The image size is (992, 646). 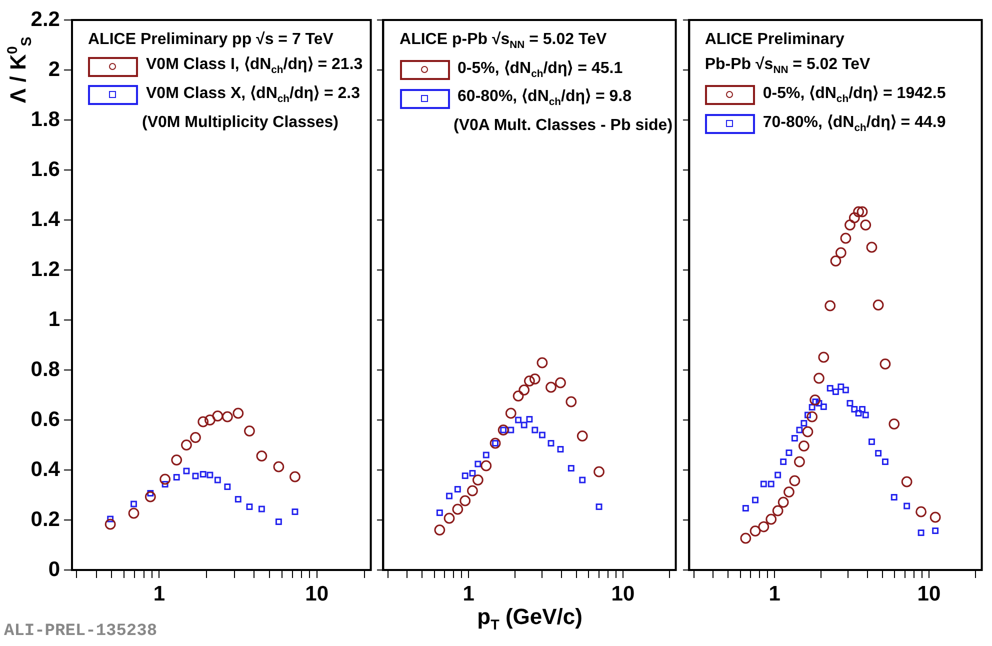 I want to click on text: ALICE Preliminary pp √s = 7 TeV, so click(x=211, y=40).